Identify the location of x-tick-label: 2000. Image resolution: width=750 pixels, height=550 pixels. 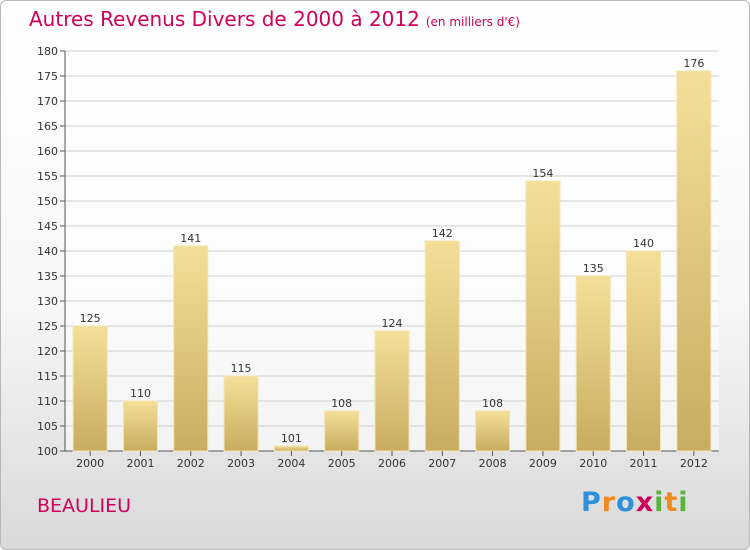
(90, 463).